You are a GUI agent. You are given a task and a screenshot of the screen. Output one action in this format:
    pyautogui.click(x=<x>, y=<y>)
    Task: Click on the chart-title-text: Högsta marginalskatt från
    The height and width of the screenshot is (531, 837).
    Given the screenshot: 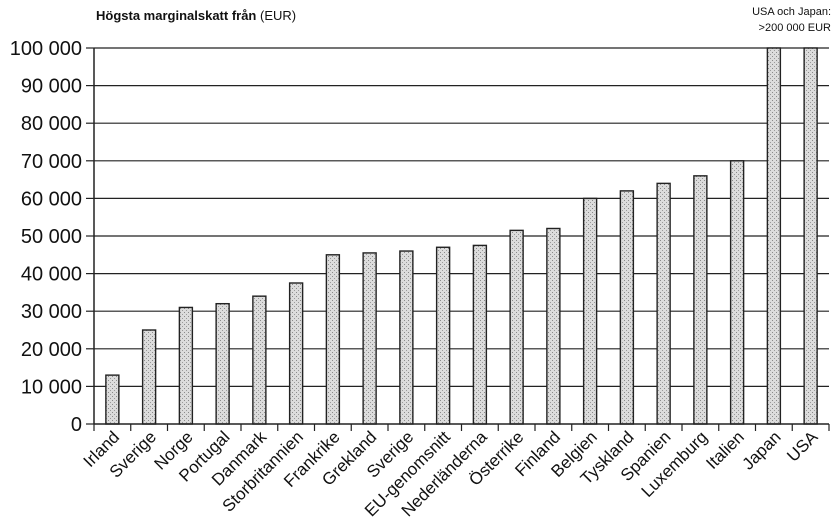 What is the action you would take?
    pyautogui.click(x=176, y=15)
    